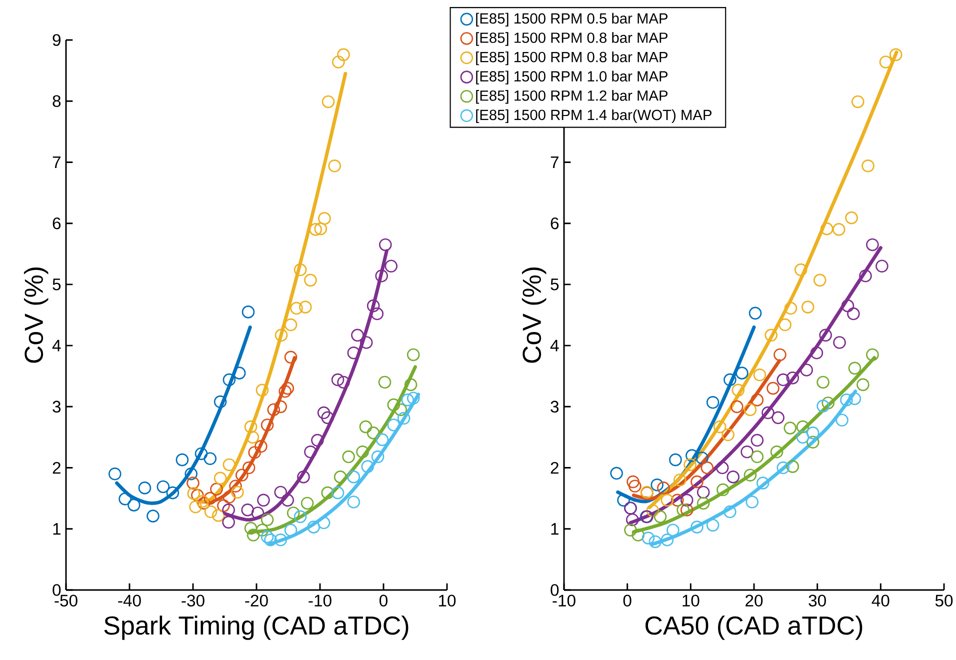  Describe the element at coordinates (129, 600) in the screenshot. I see `x-tick-label: -40` at that location.